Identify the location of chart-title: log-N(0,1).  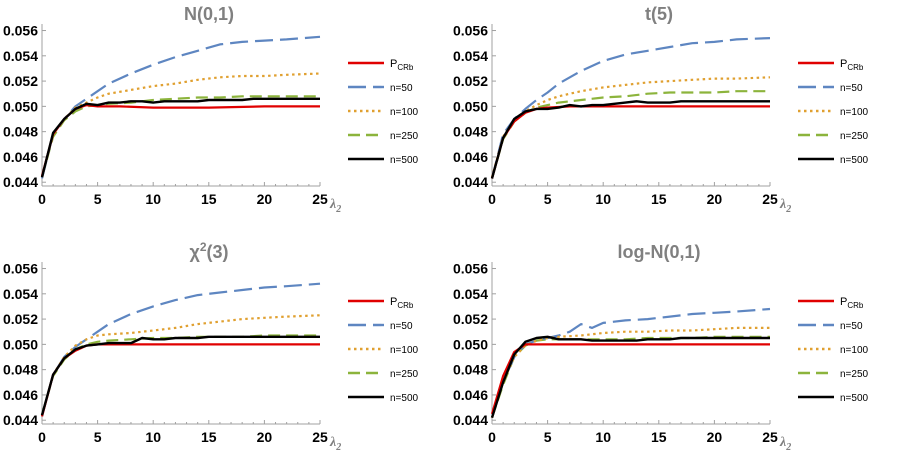
(659, 252).